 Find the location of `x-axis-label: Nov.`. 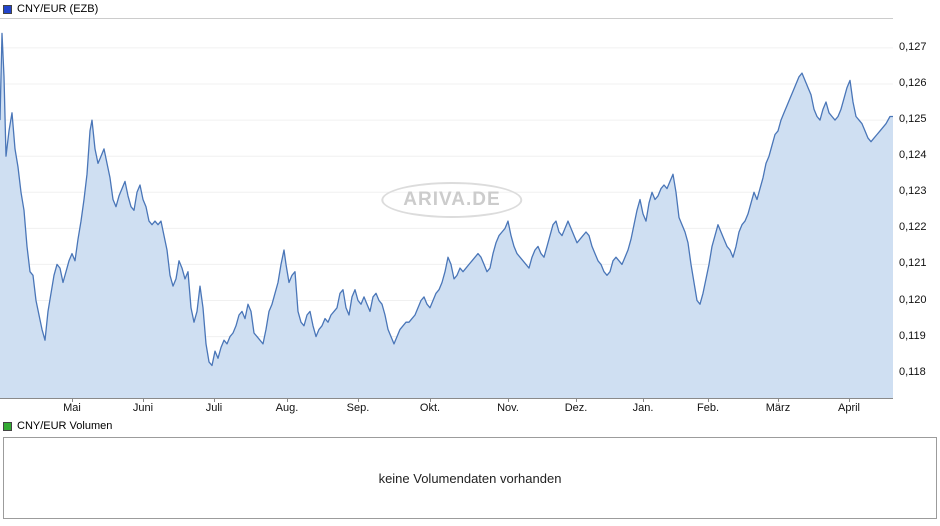

x-axis-label: Nov. is located at coordinates (508, 408).